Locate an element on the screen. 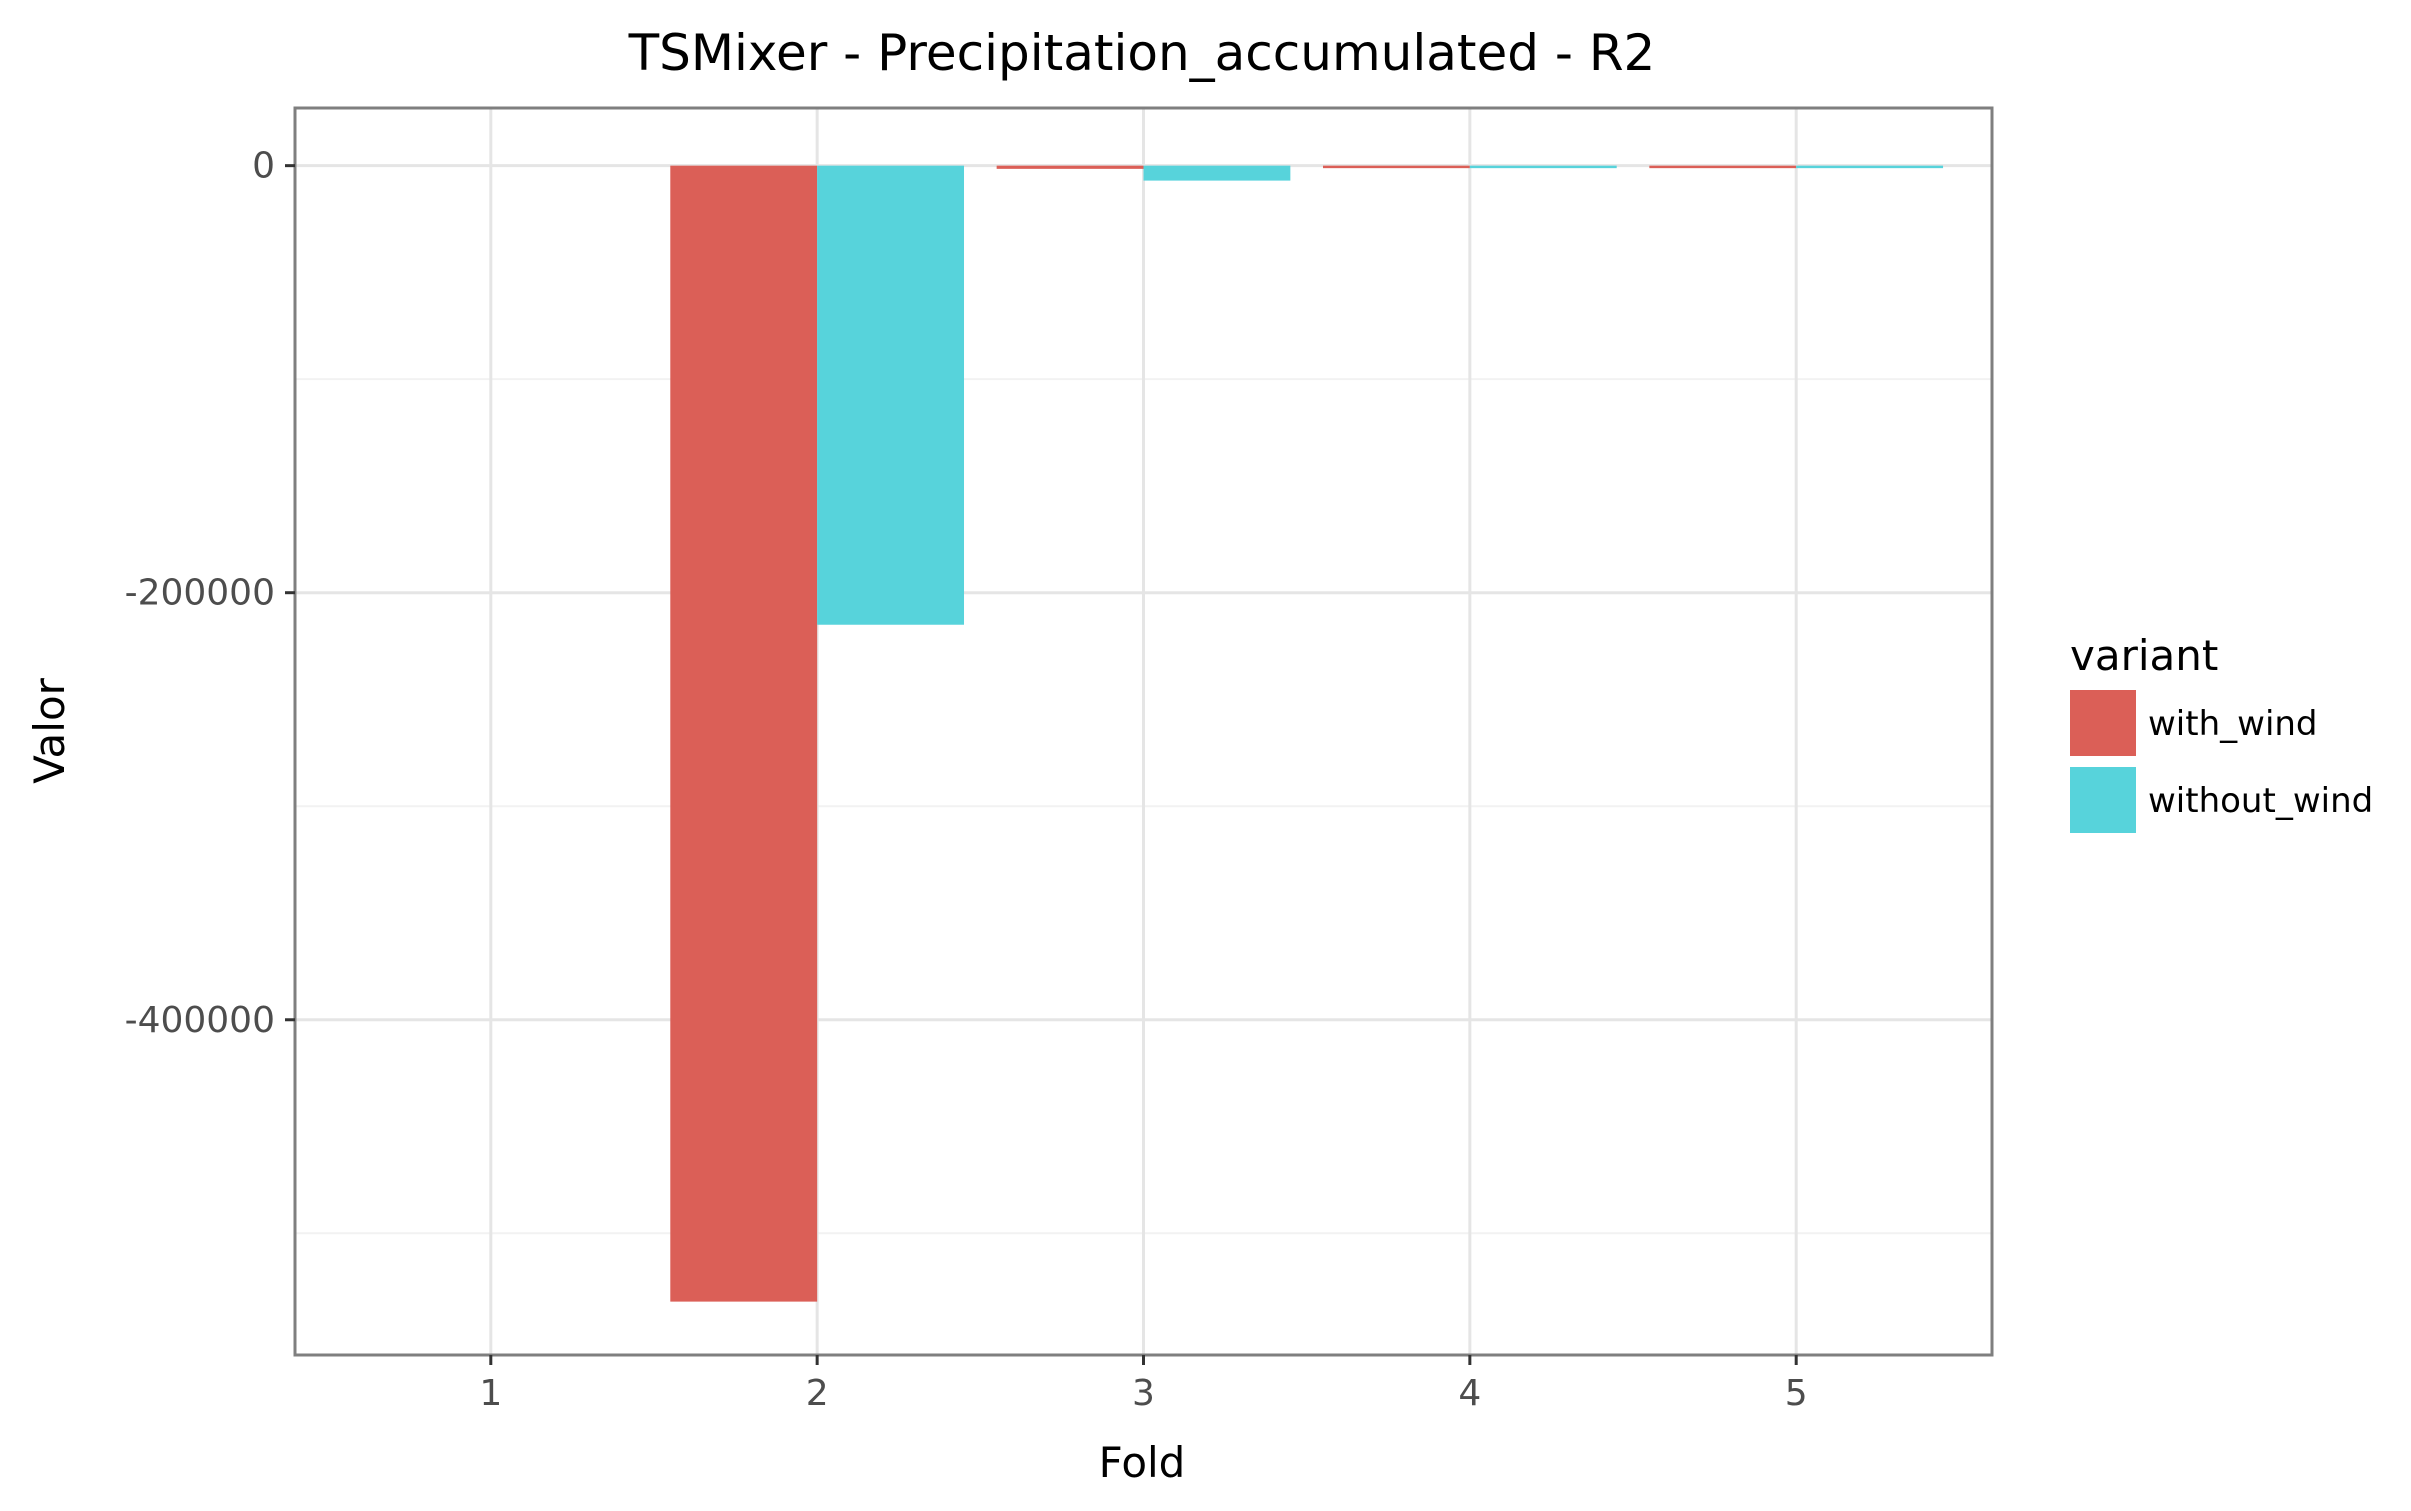 This screenshot has height=1511, width=2411. x-tick-label: 4 is located at coordinates (1469, 1393).